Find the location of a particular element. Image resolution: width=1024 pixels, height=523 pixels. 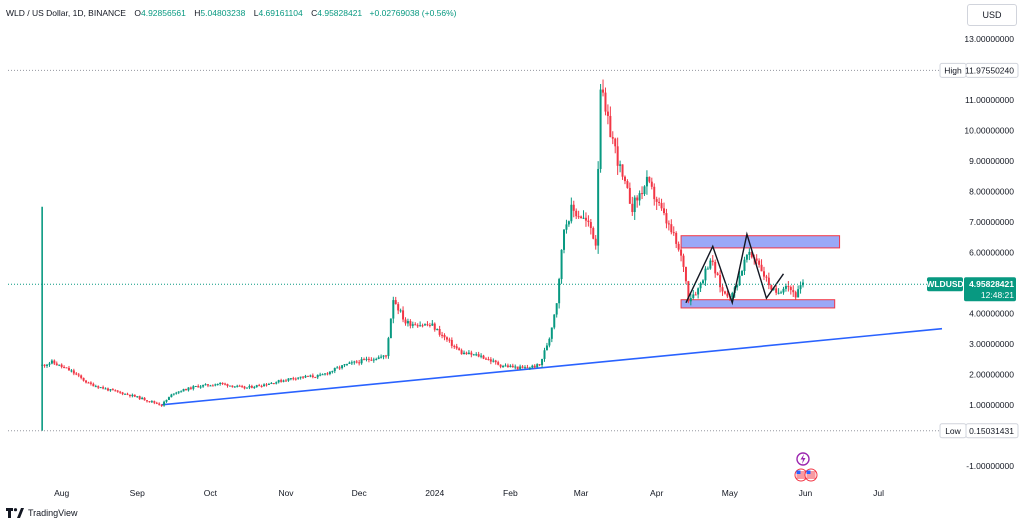

high-value-box is located at coordinates (992, 70).